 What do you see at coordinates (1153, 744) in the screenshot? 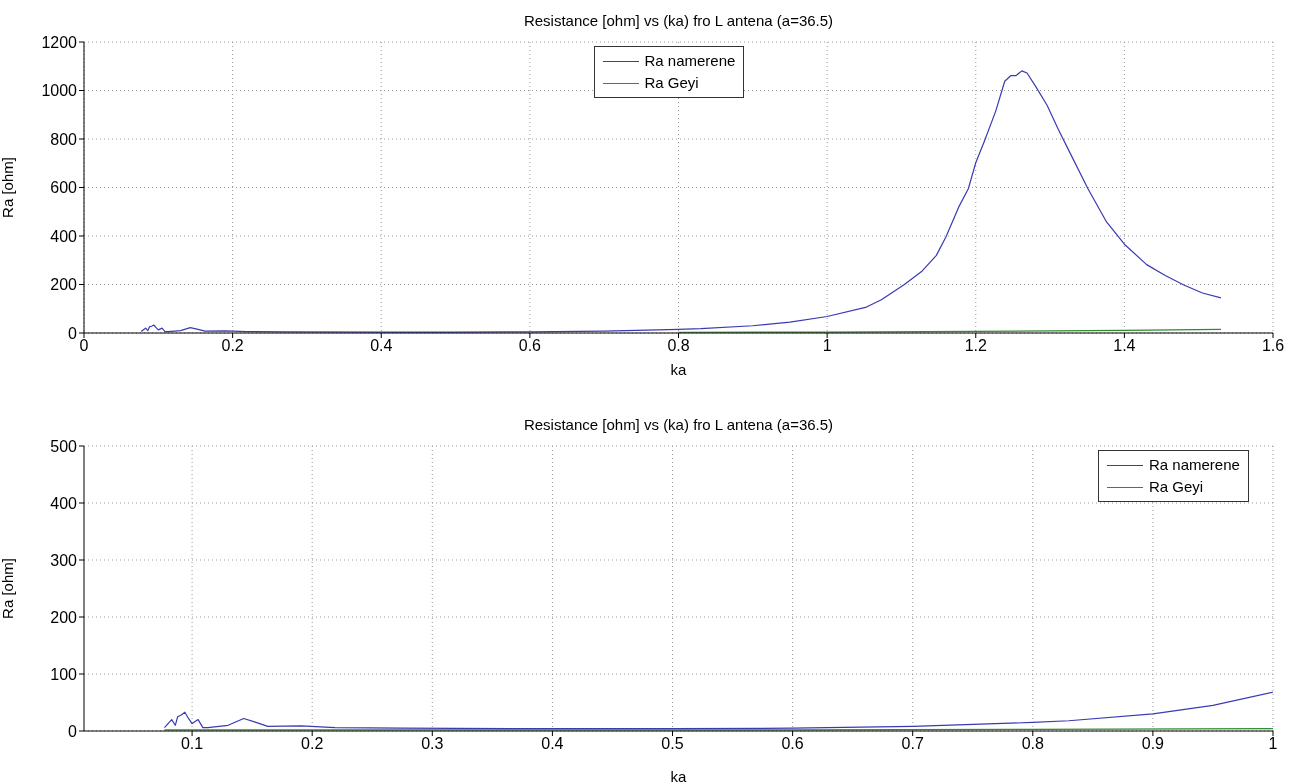
I see `x-tick-label: 0.9` at bounding box center [1153, 744].